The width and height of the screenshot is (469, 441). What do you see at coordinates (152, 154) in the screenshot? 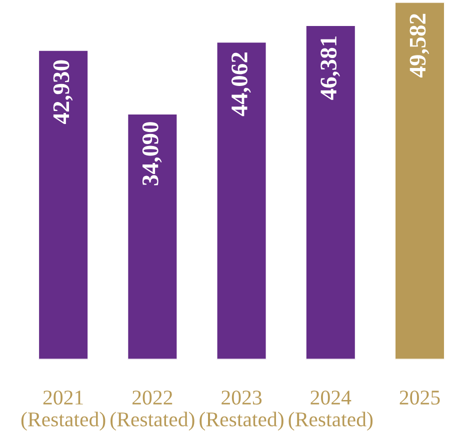
I see `data-label: 34,090` at bounding box center [152, 154].